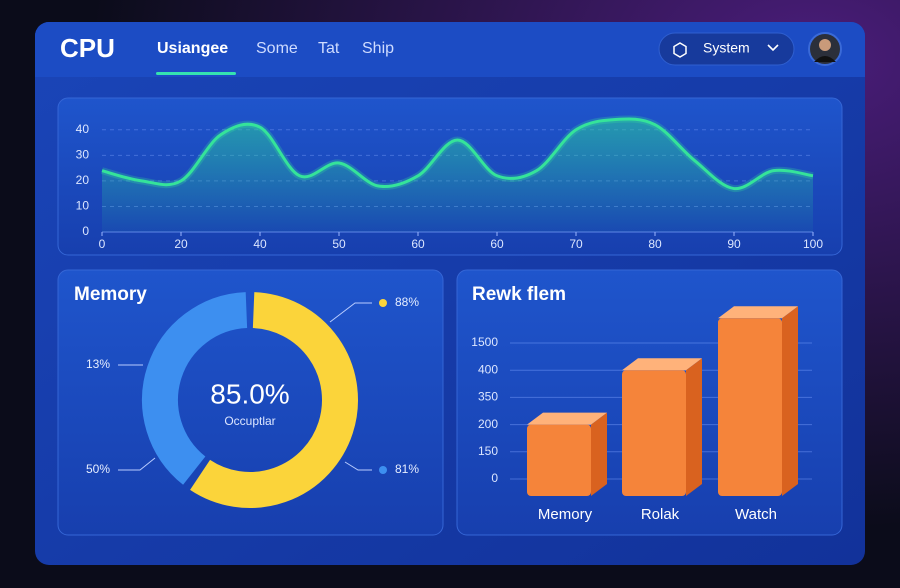  What do you see at coordinates (825, 59) in the screenshot?
I see `avatar-body` at bounding box center [825, 59].